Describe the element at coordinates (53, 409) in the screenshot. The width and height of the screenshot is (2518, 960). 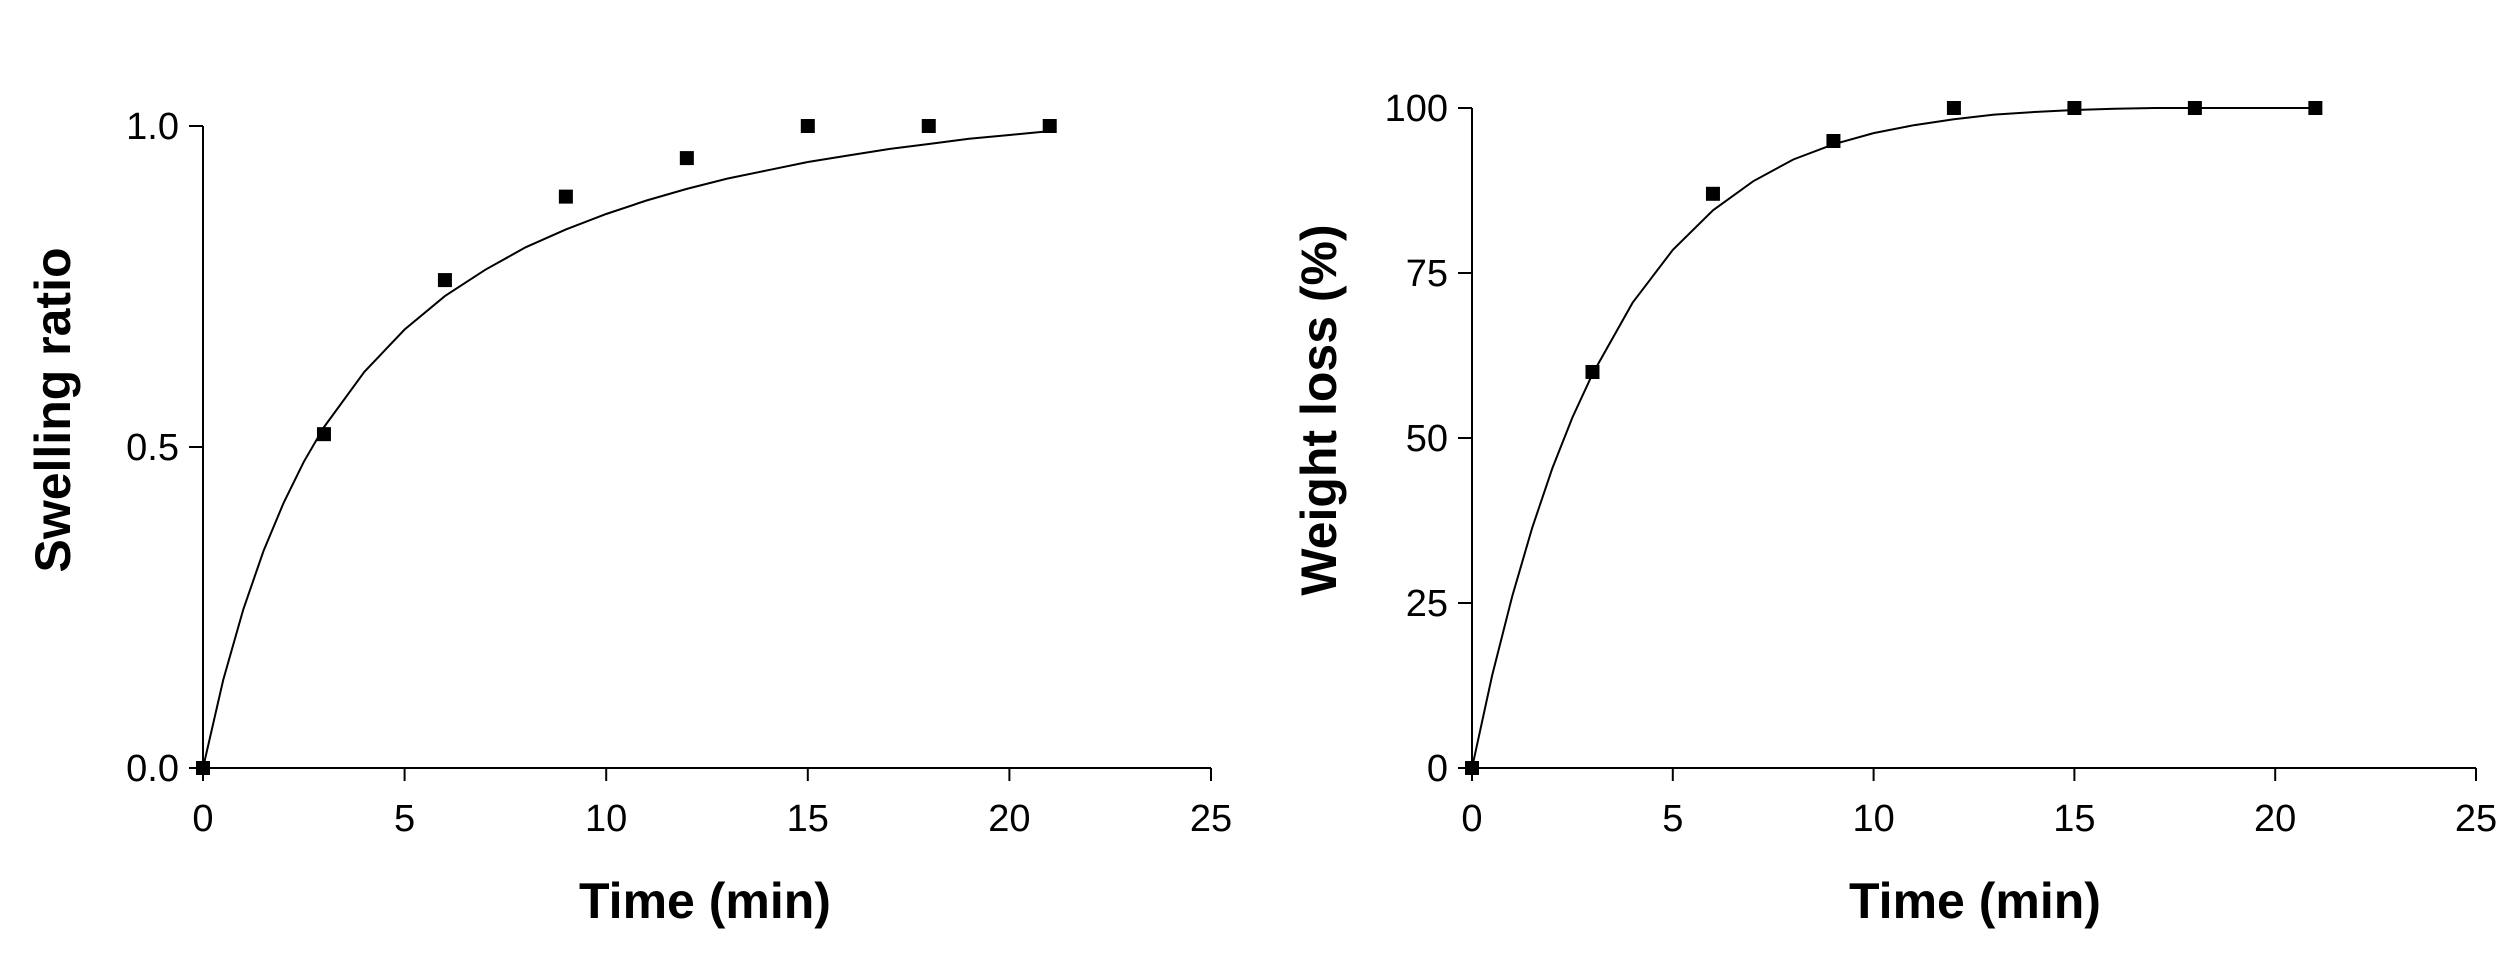
I see `y-axis-title: Swelling ratio` at that location.